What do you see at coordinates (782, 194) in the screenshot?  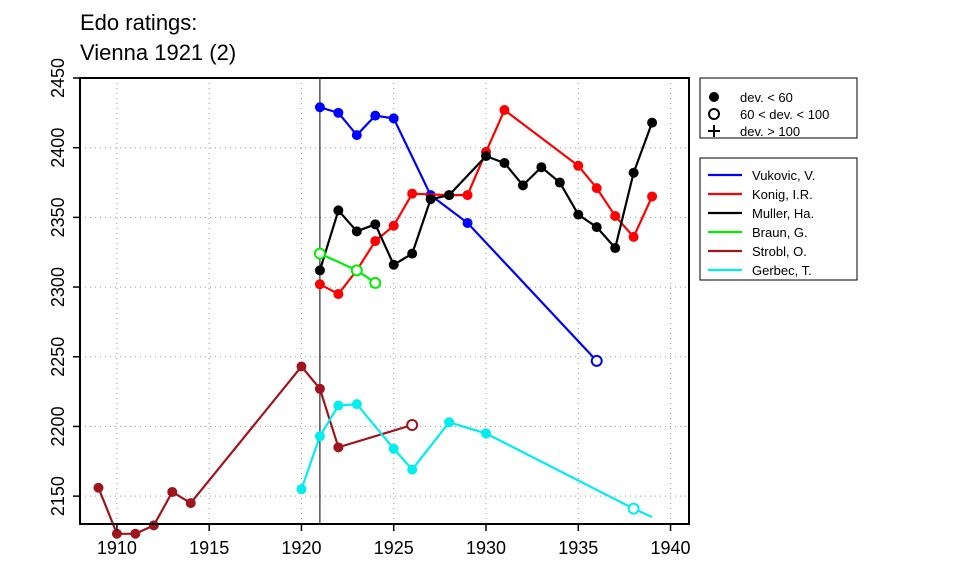 I see `series-legend-label: Konig, I.R.` at bounding box center [782, 194].